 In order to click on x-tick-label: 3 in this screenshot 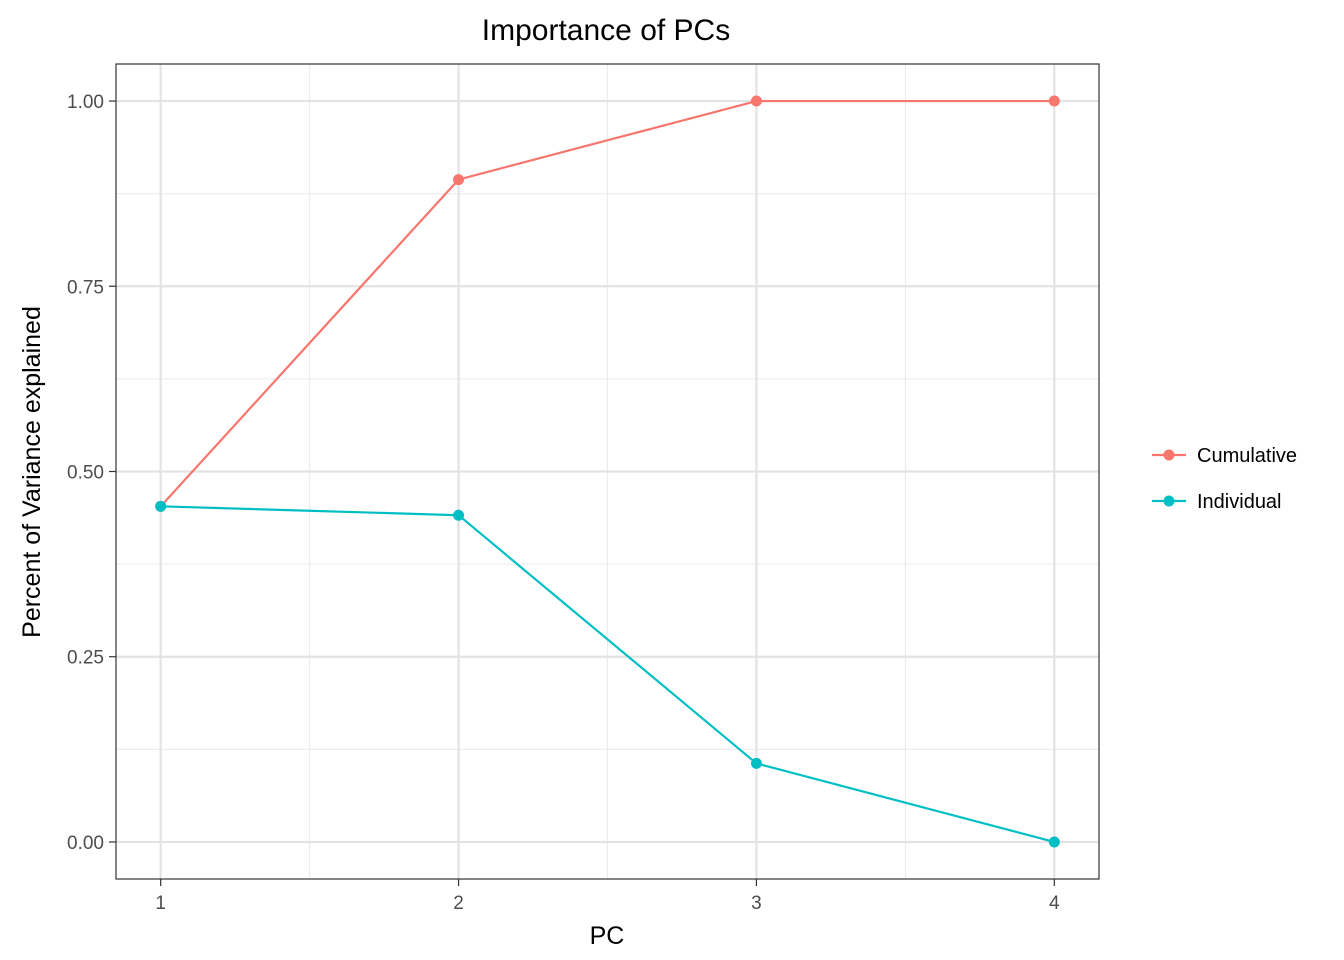, I will do `click(756, 903)`.